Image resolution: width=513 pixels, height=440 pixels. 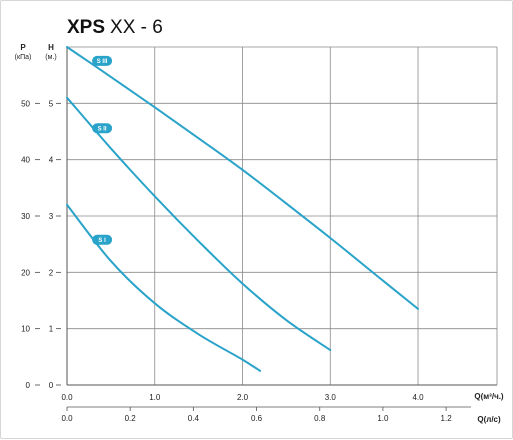 What do you see at coordinates (243, 397) in the screenshot?
I see `x-top-tick-label: 2.0` at bounding box center [243, 397].